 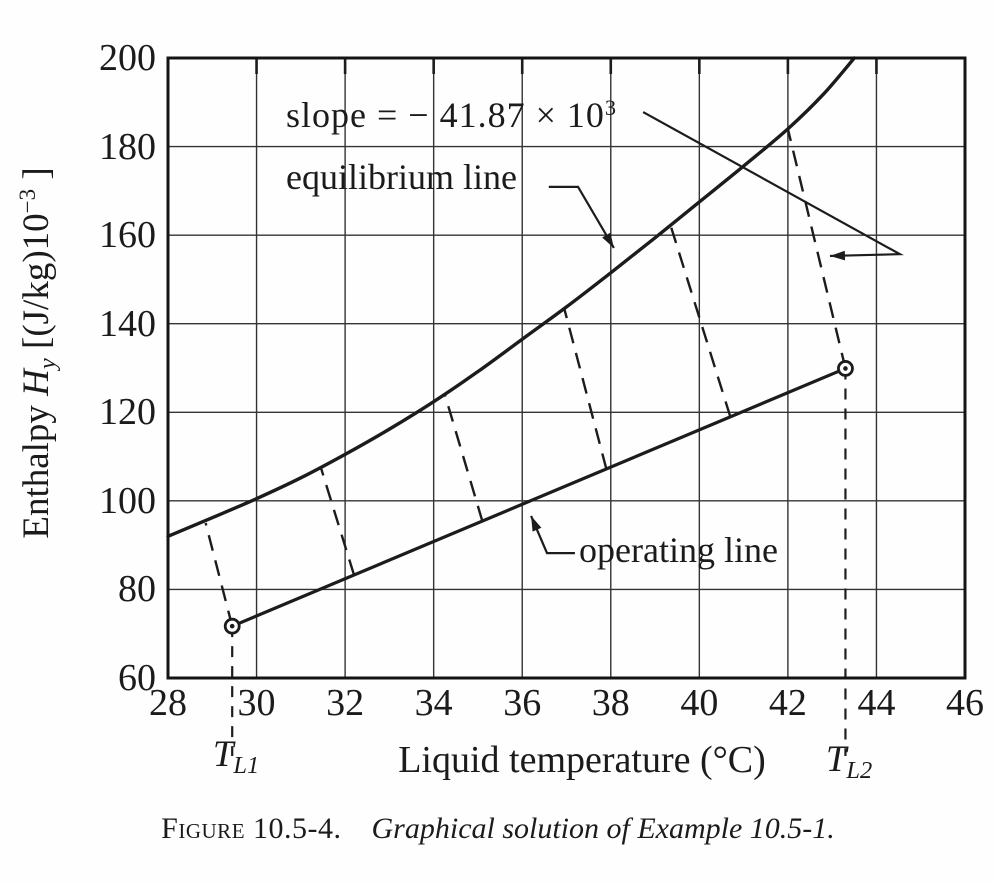 I want to click on y-axis-symbol-sub: y, so click(x=48, y=364).